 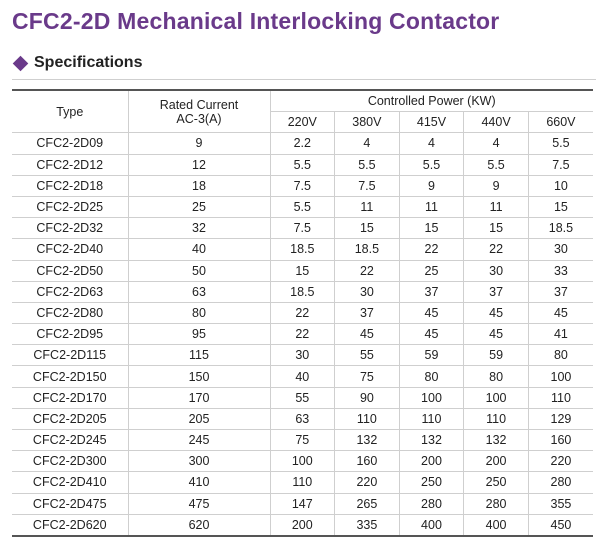 What do you see at coordinates (70, 461) in the screenshot?
I see `type-cell: CFC2-2D300` at bounding box center [70, 461].